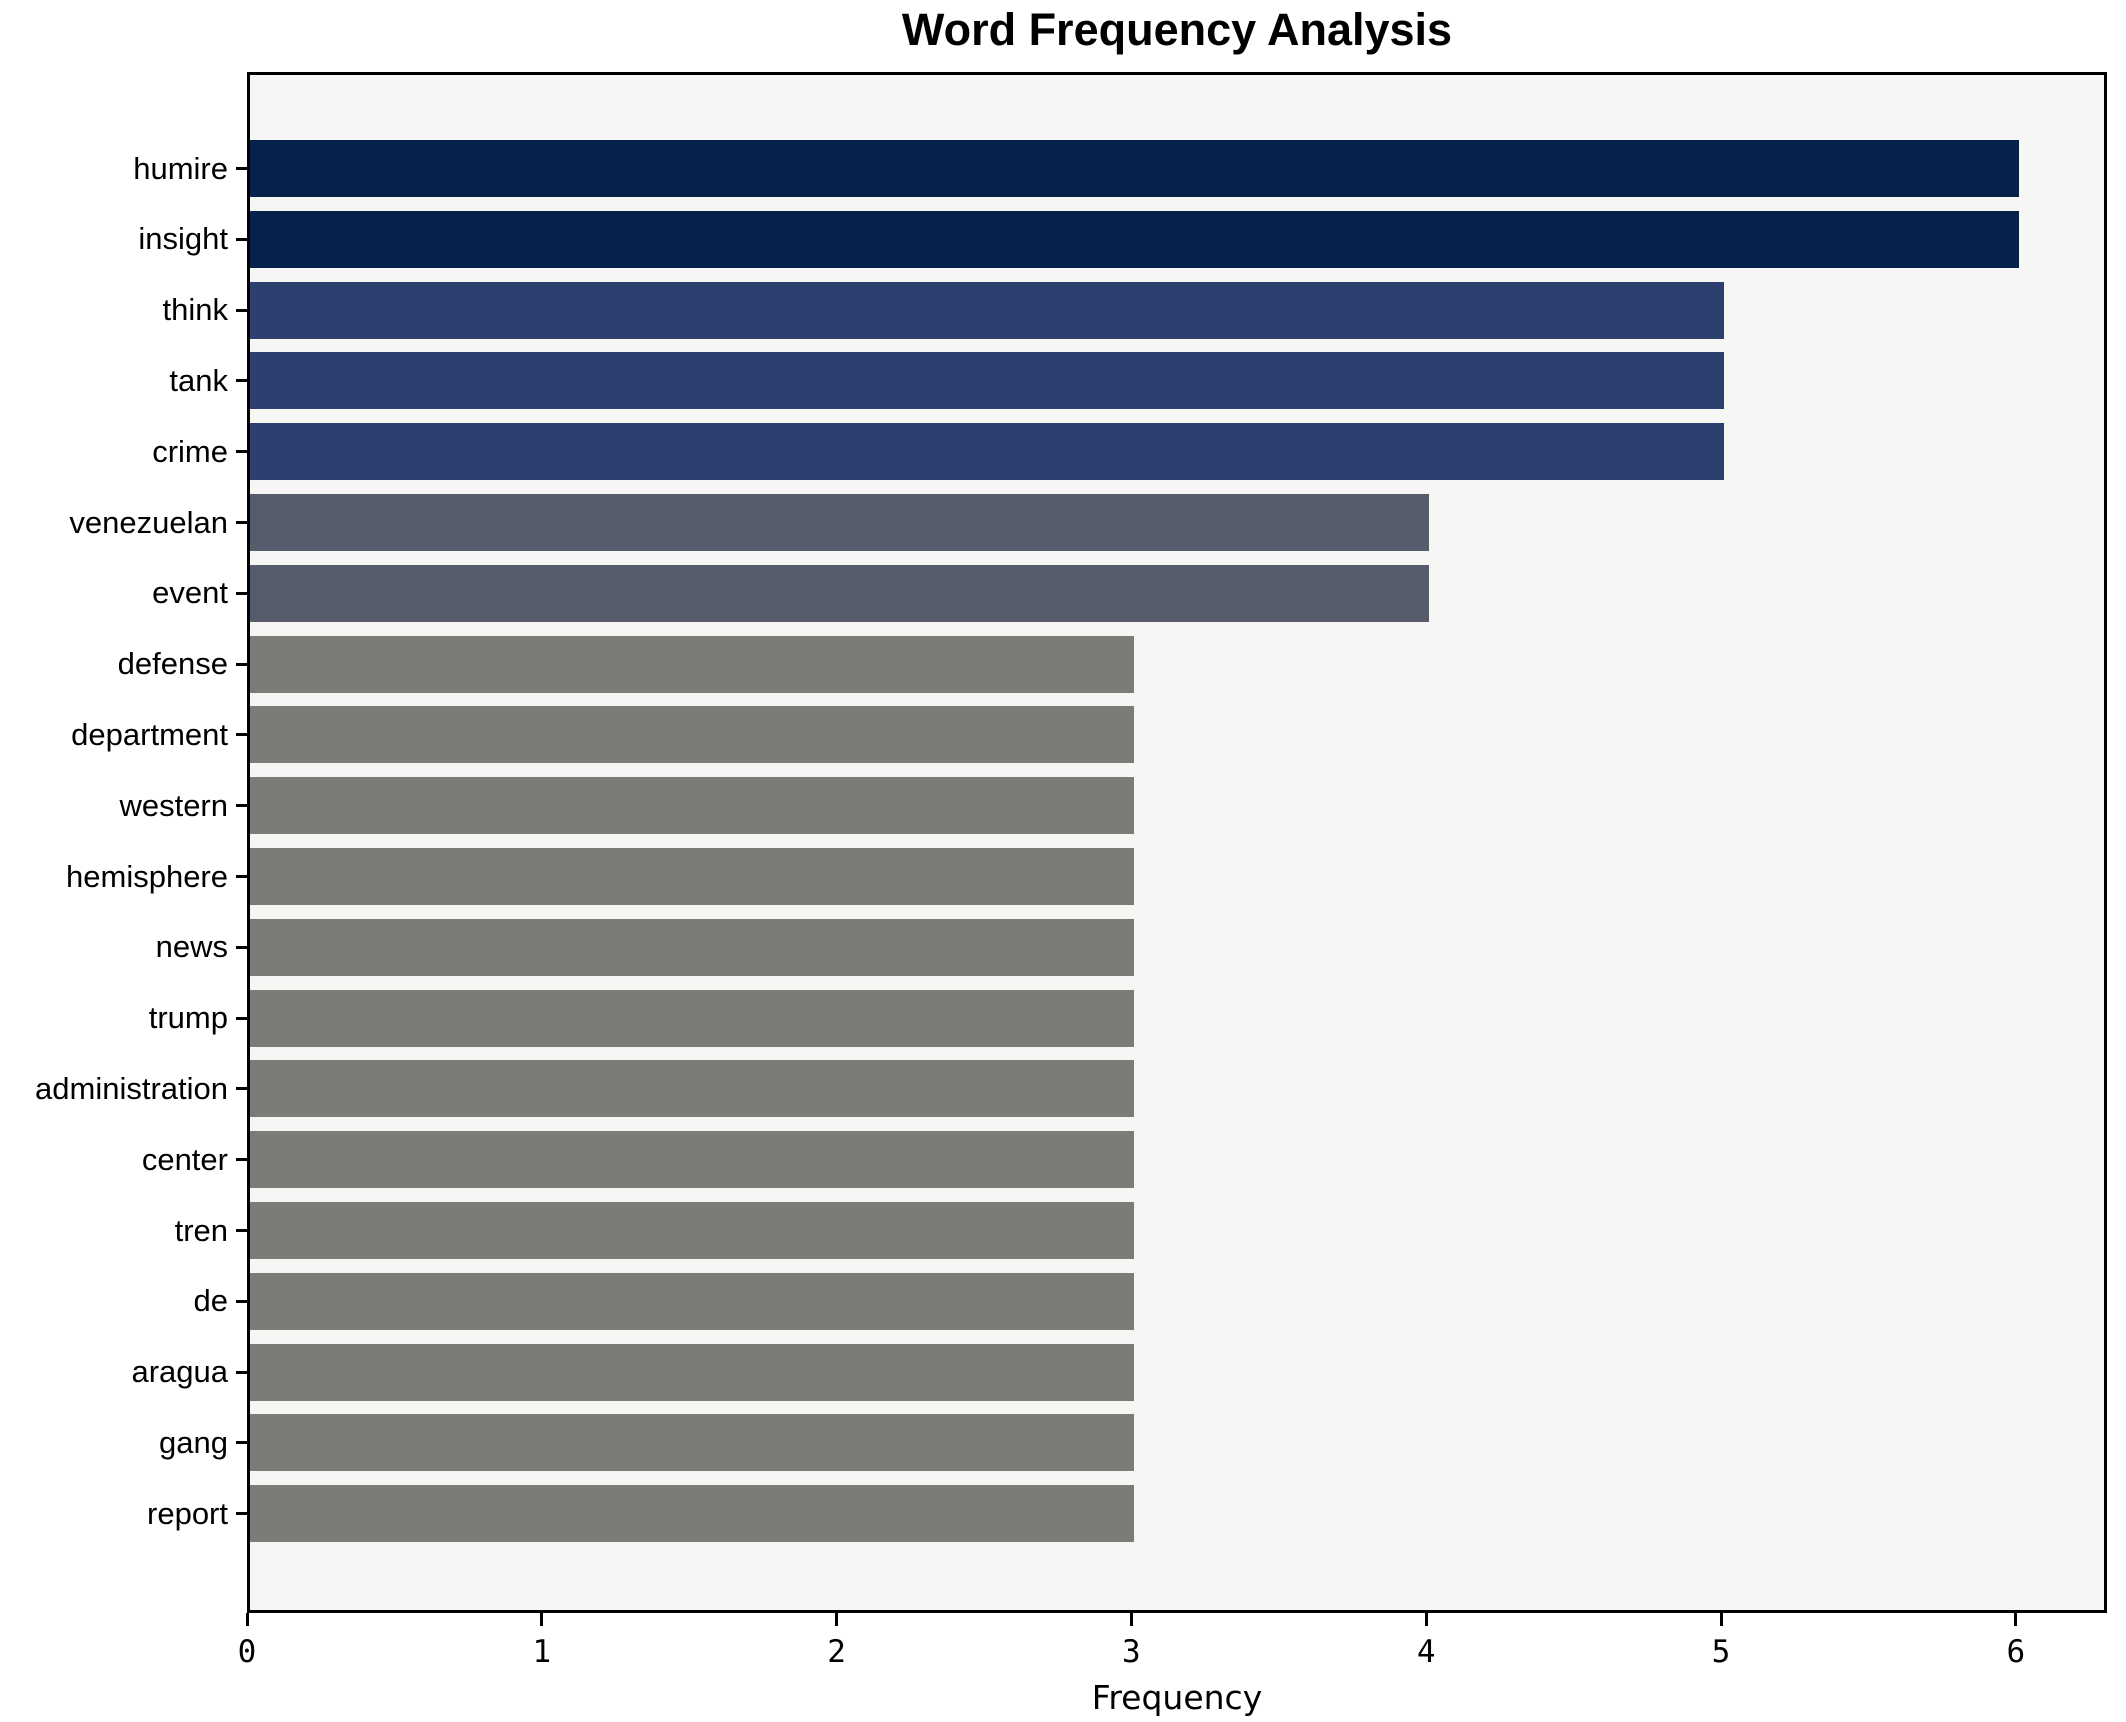 The image size is (2126, 1722). What do you see at coordinates (1721, 1652) in the screenshot?
I see `x-tick-label-5: 5` at bounding box center [1721, 1652].